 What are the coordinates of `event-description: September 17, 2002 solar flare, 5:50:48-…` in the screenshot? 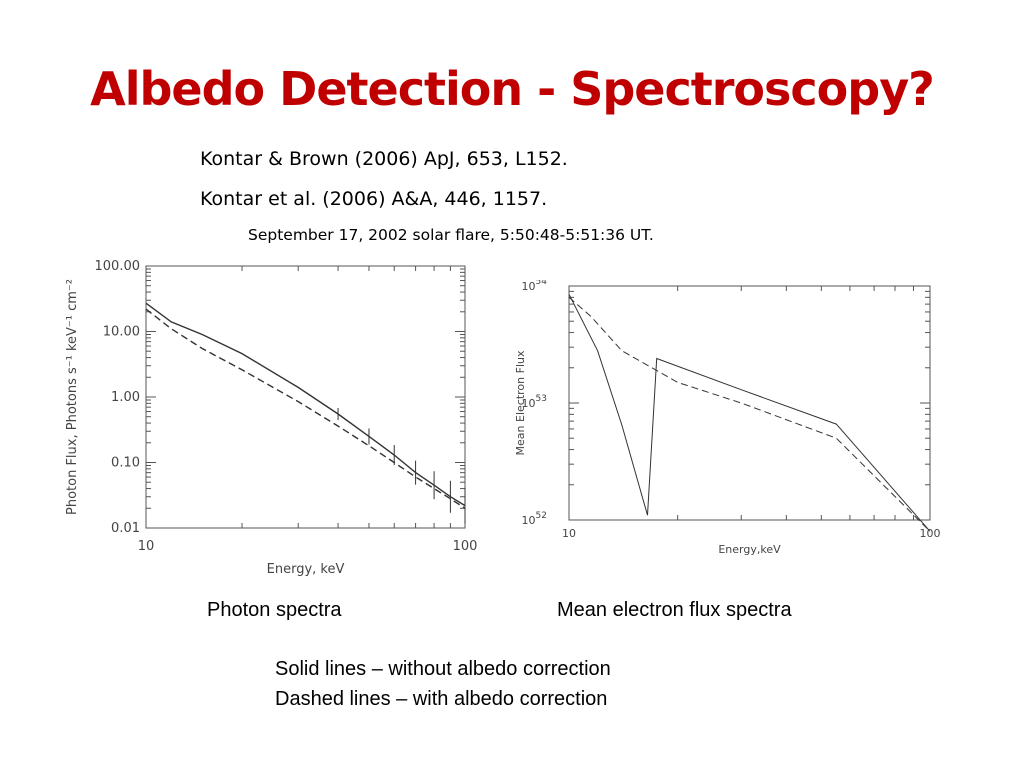 It's located at (451, 235).